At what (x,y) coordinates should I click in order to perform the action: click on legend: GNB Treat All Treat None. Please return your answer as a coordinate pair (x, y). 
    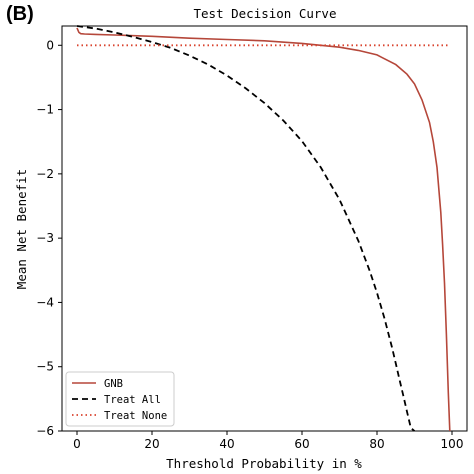
    Looking at the image, I should click on (120, 399).